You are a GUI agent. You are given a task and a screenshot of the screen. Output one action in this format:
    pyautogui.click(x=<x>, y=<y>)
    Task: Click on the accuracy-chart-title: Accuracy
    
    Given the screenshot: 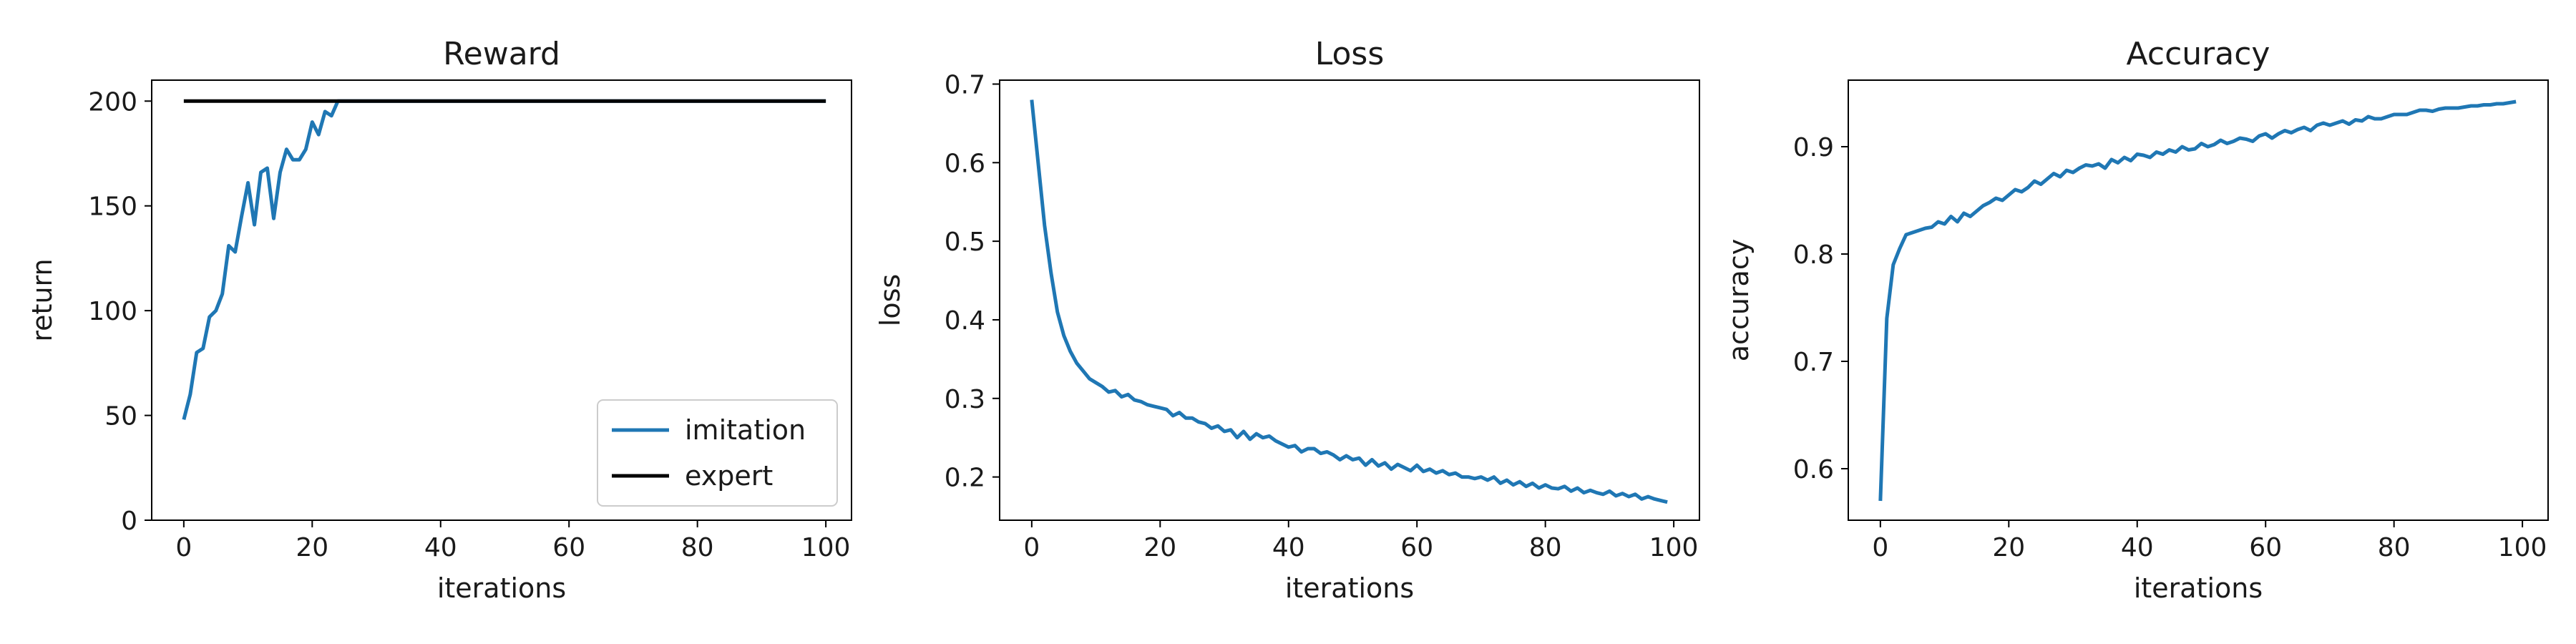 What is the action you would take?
    pyautogui.click(x=2198, y=54)
    